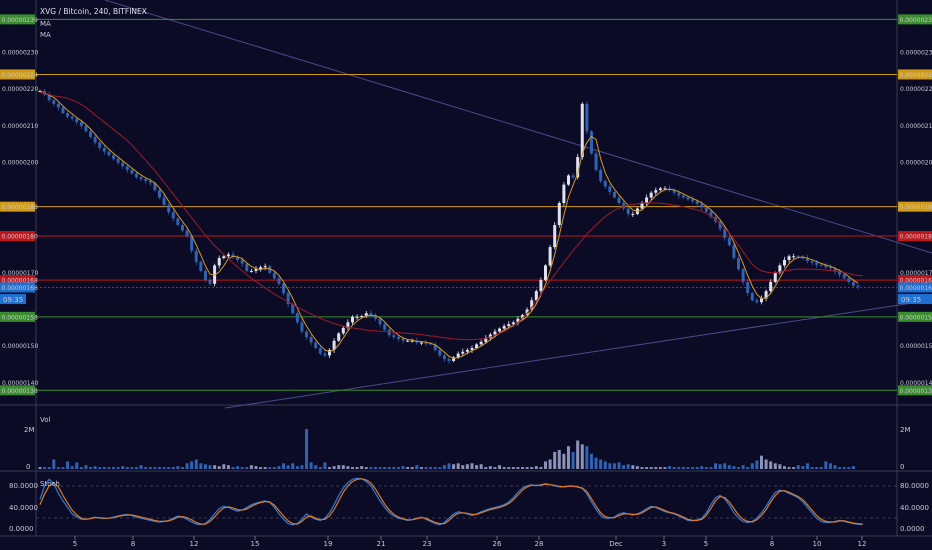  What do you see at coordinates (862, 544) in the screenshot?
I see `x-tick-label: 12` at bounding box center [862, 544].